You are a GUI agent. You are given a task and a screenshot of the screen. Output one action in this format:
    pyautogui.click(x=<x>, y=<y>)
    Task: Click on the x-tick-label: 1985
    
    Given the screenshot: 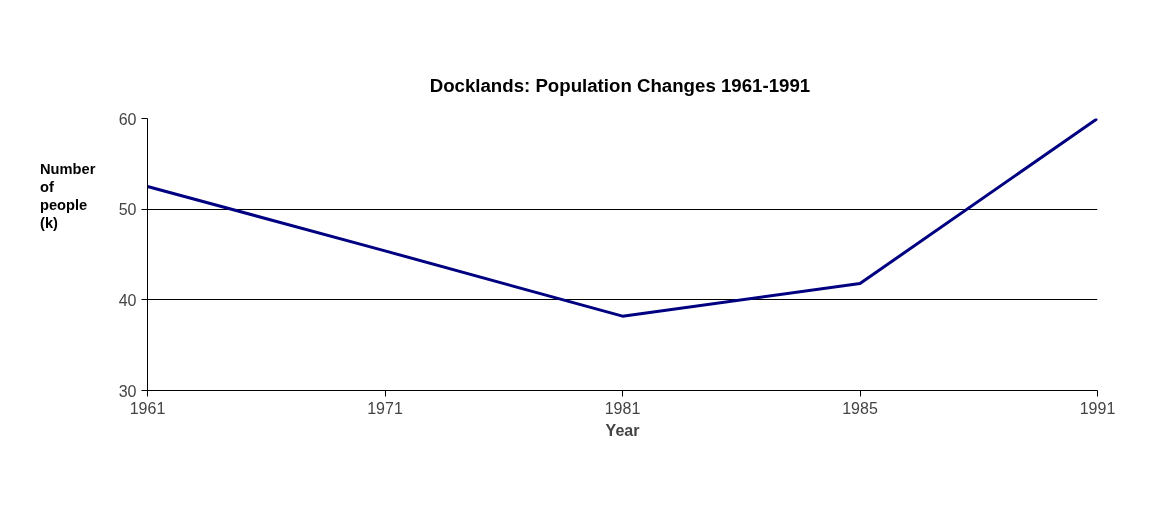 What is the action you would take?
    pyautogui.click(x=860, y=408)
    